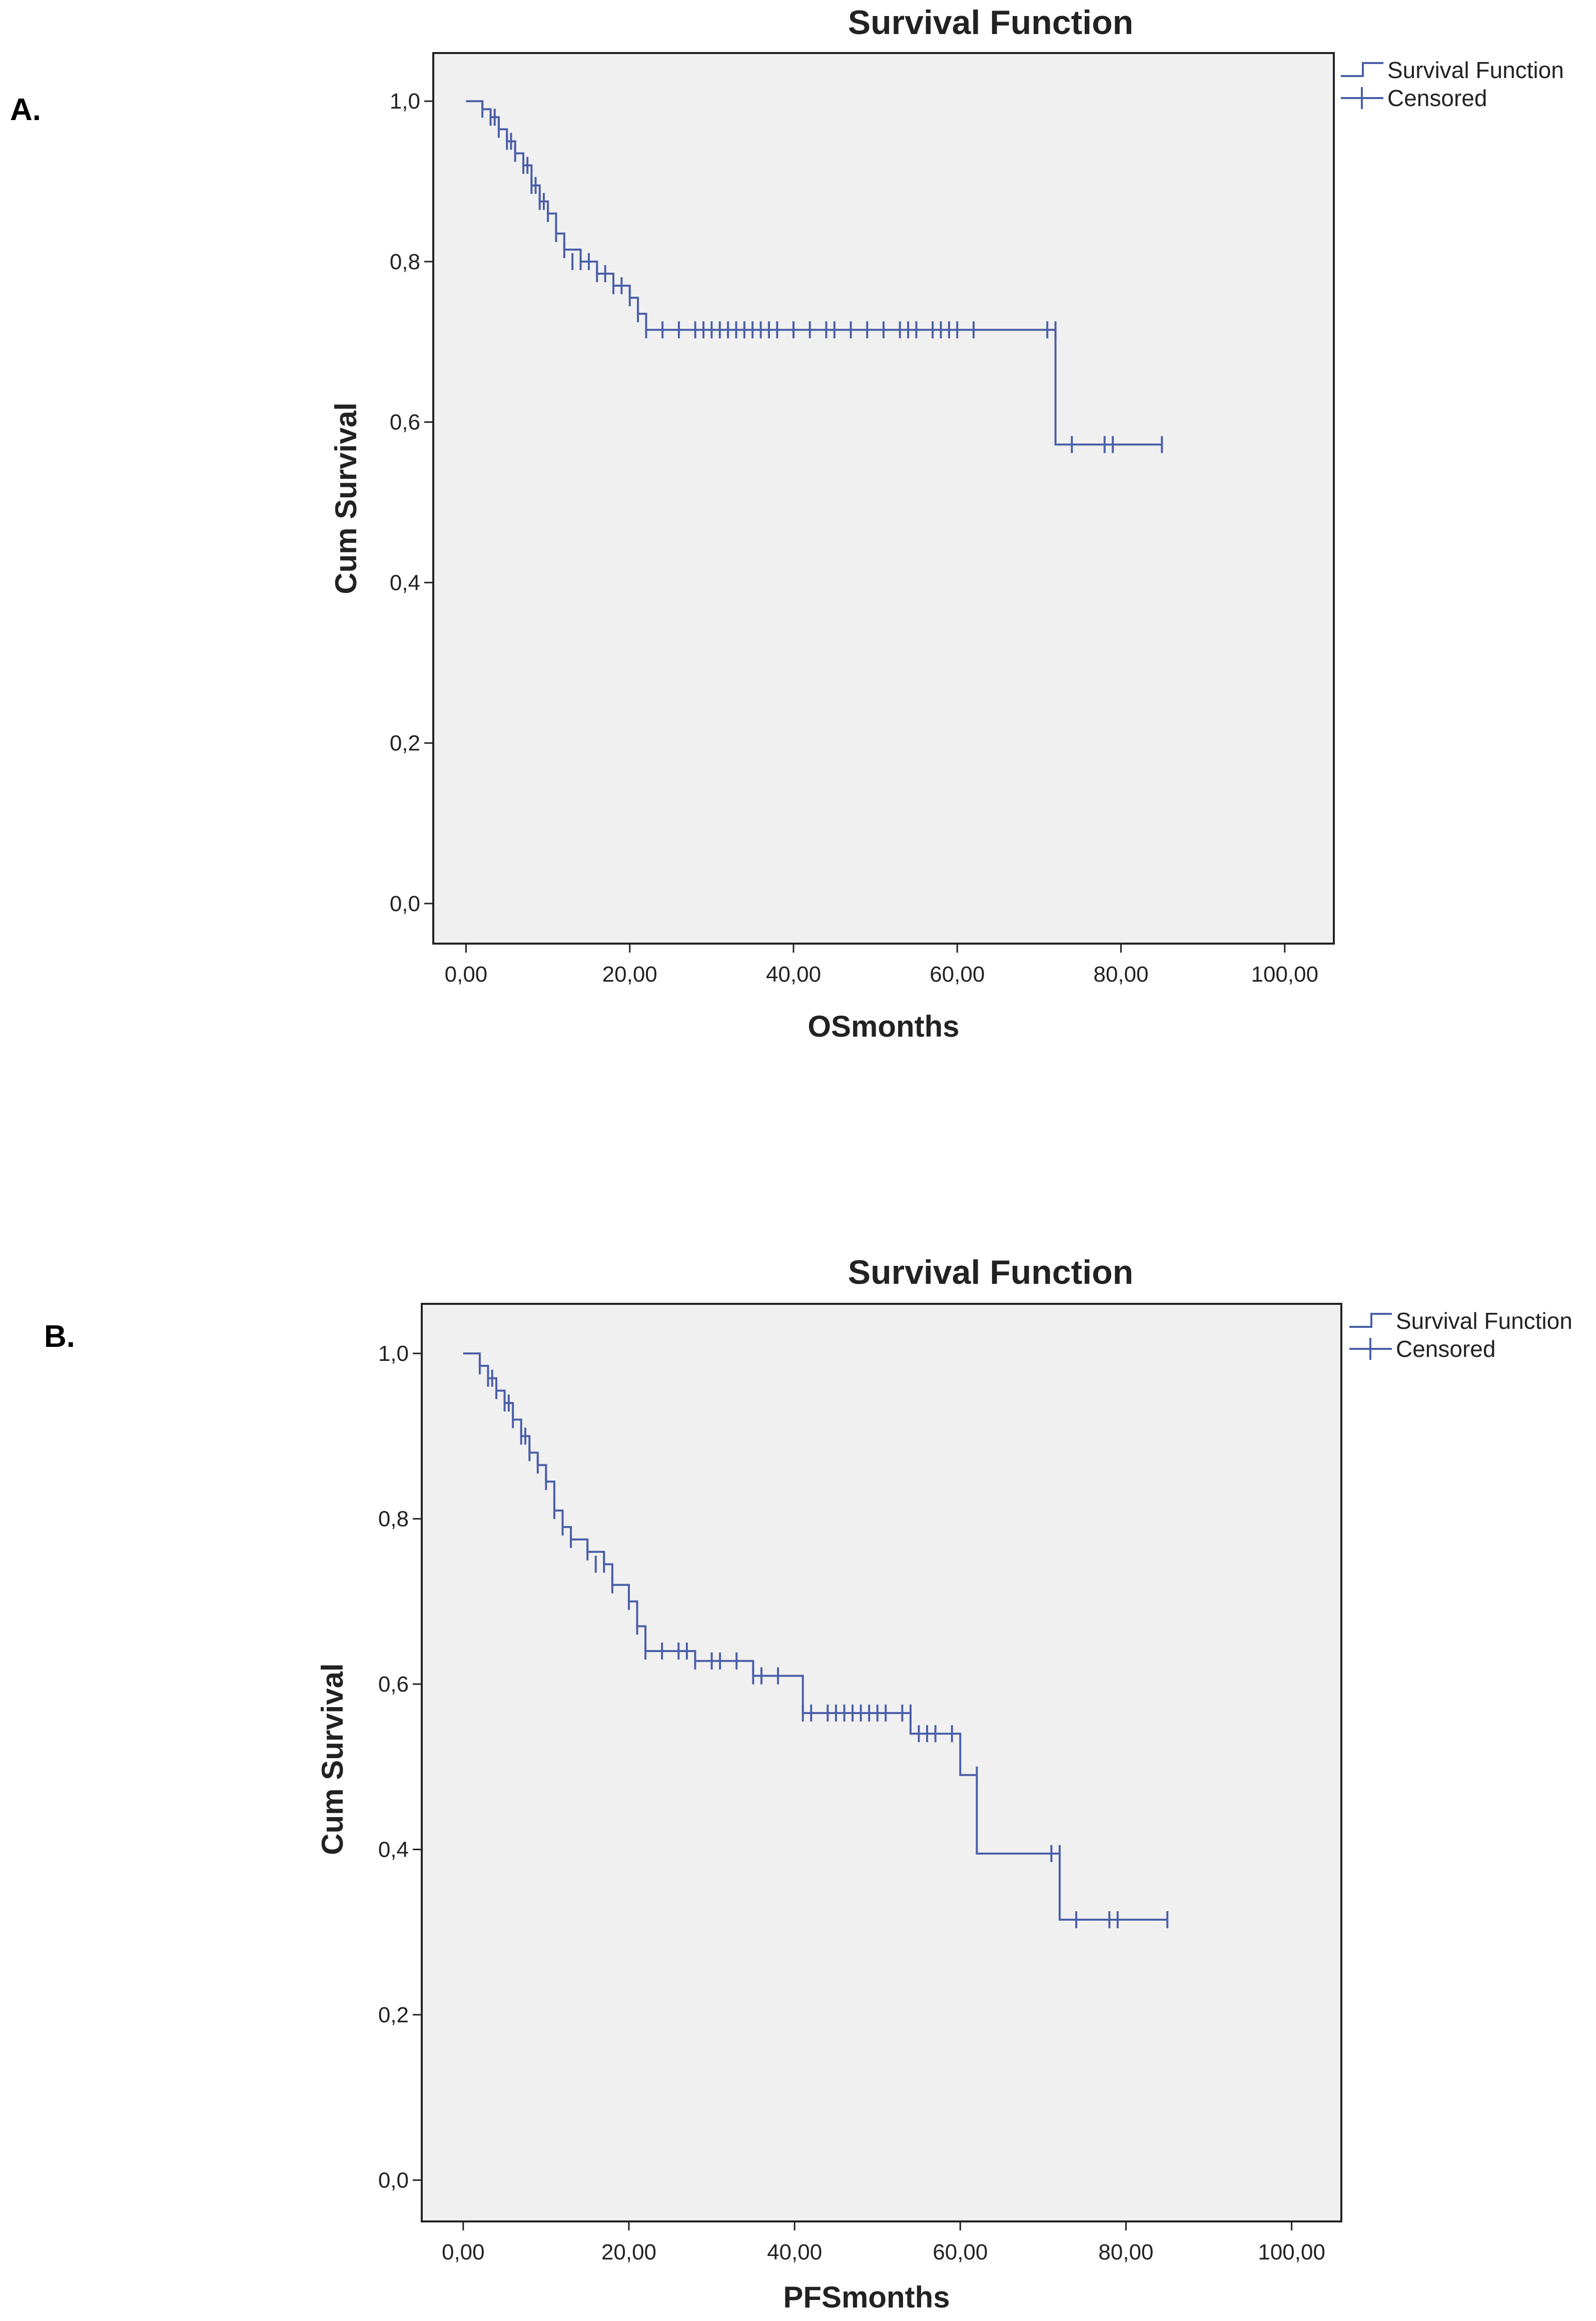 The width and height of the screenshot is (1596, 2321). I want to click on panel-a-xtick-label: 60,00, so click(957, 974).